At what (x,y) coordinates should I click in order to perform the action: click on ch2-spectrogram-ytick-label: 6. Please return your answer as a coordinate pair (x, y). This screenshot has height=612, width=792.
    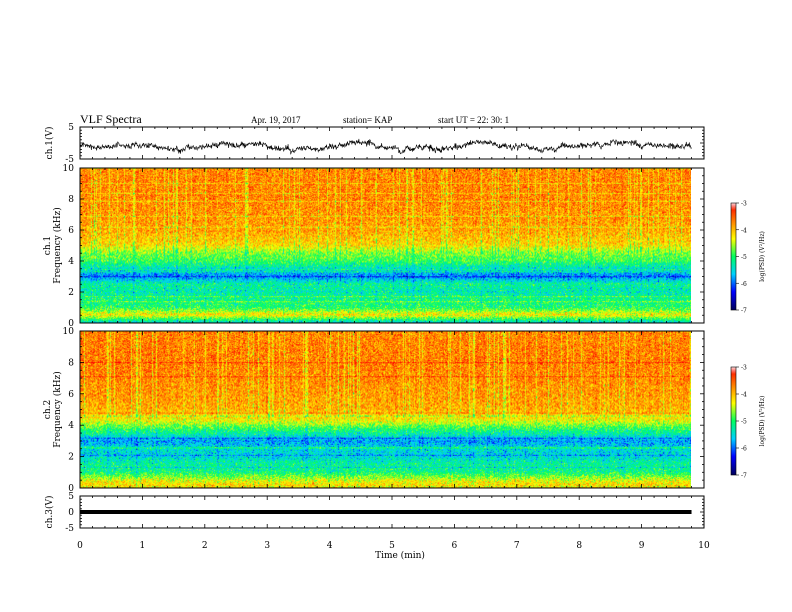
    Looking at the image, I should click on (71, 395).